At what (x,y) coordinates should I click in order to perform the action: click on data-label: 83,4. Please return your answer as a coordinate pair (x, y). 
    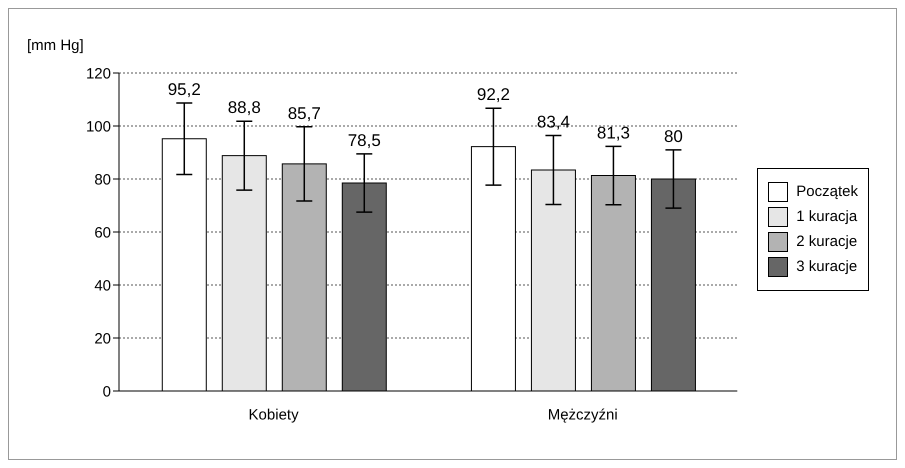
    Looking at the image, I should click on (553, 122).